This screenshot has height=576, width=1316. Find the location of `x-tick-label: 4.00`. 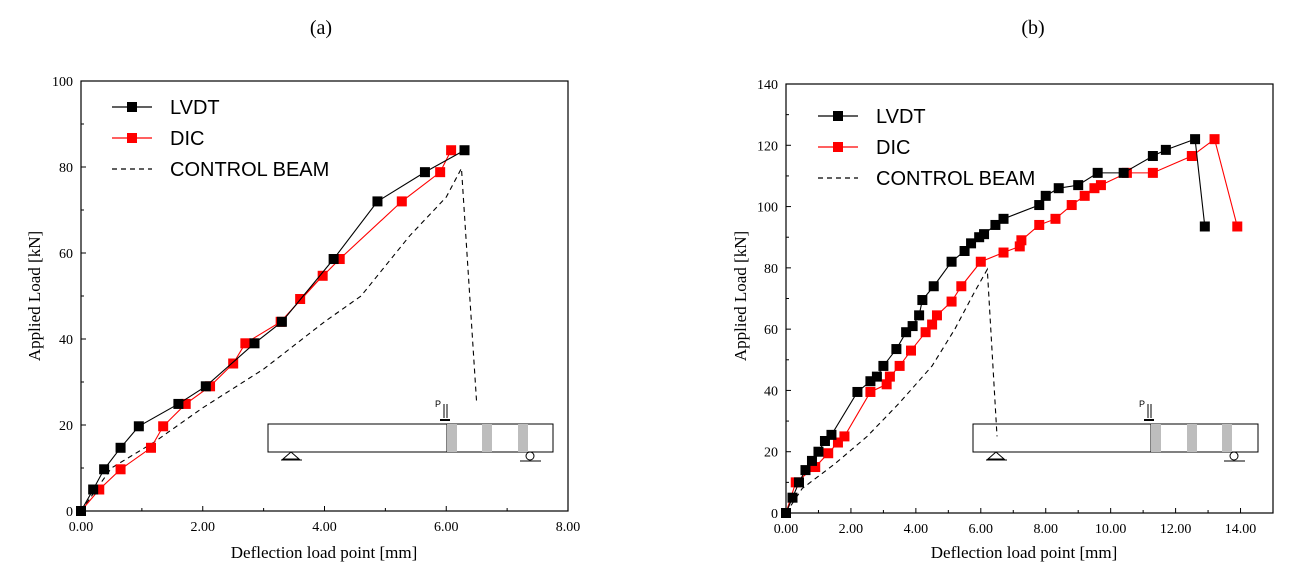

x-tick-label: 4.00 is located at coordinates (916, 529).